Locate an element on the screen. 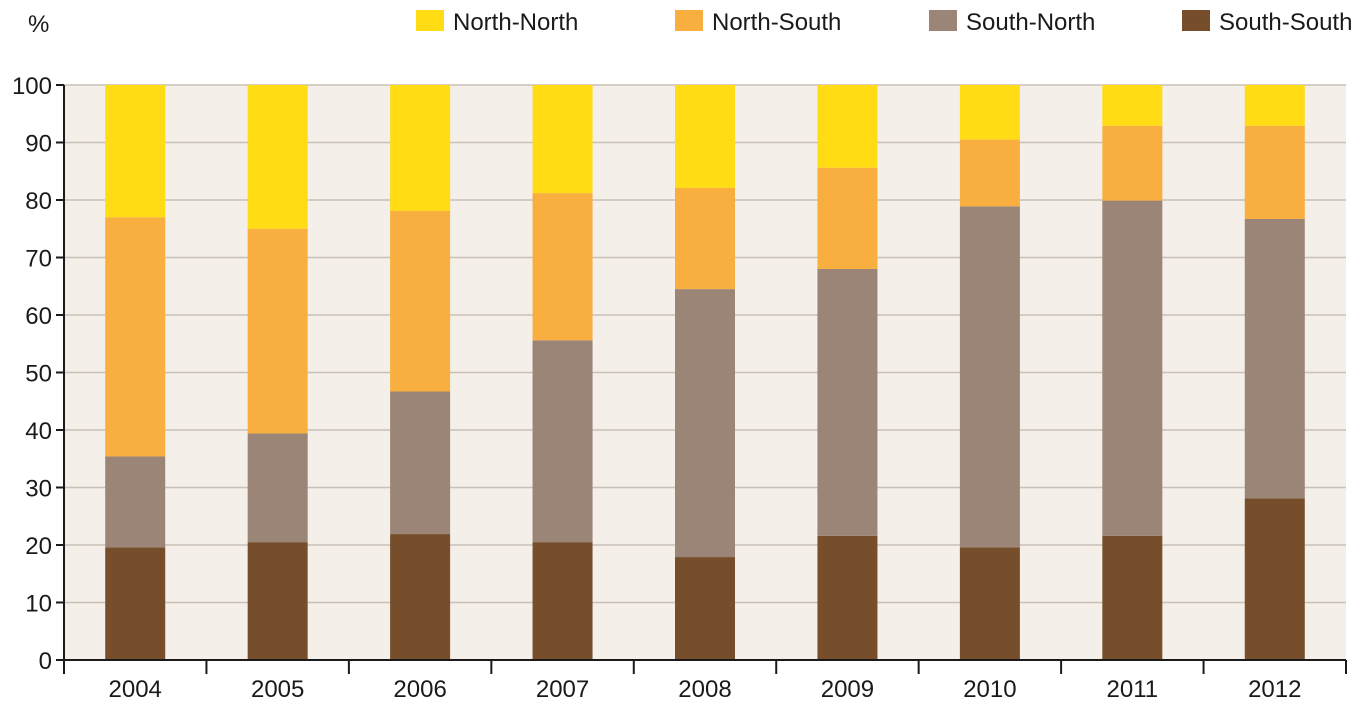  x-tick-label: 2007 is located at coordinates (562, 689).